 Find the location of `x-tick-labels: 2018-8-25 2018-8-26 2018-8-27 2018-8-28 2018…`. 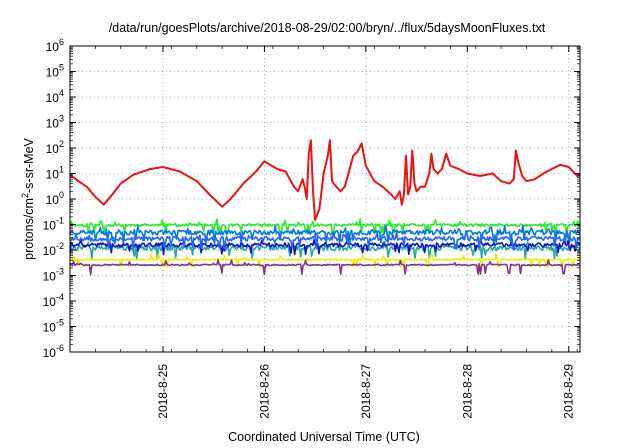

x-tick-labels: 2018-8-25 2018-8-26 2018-8-27 2018-8-28 2018… is located at coordinates (366, 391).